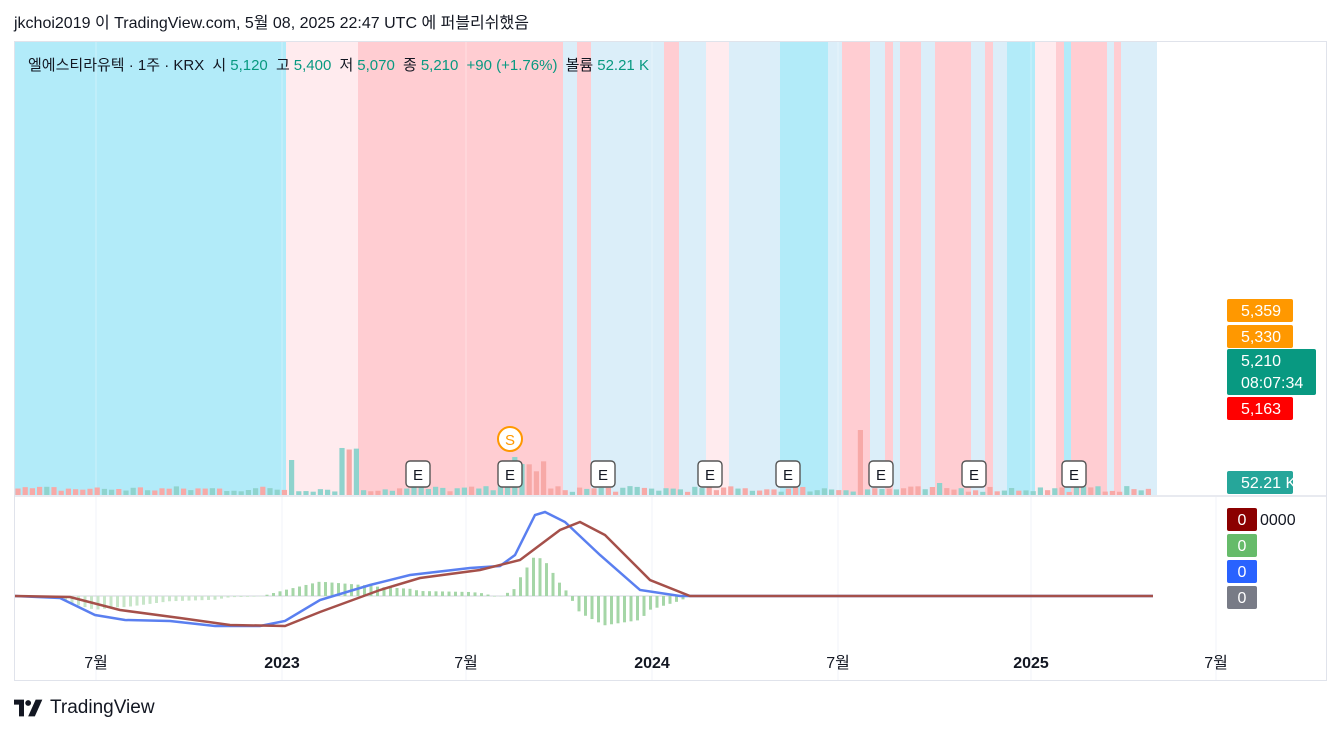 The width and height of the screenshot is (1341, 735). I want to click on symbol-name: 엘에스티라유텍 · 1주 · KRX, so click(116, 65).